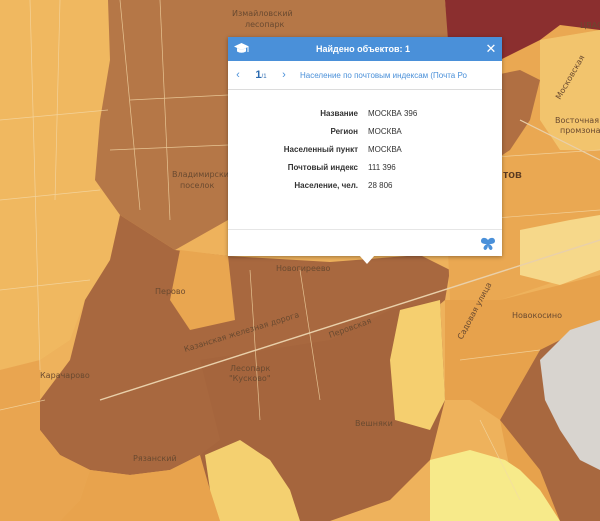  Describe the element at coordinates (537, 315) in the screenshot. I see `map-label: Новокосино` at that location.